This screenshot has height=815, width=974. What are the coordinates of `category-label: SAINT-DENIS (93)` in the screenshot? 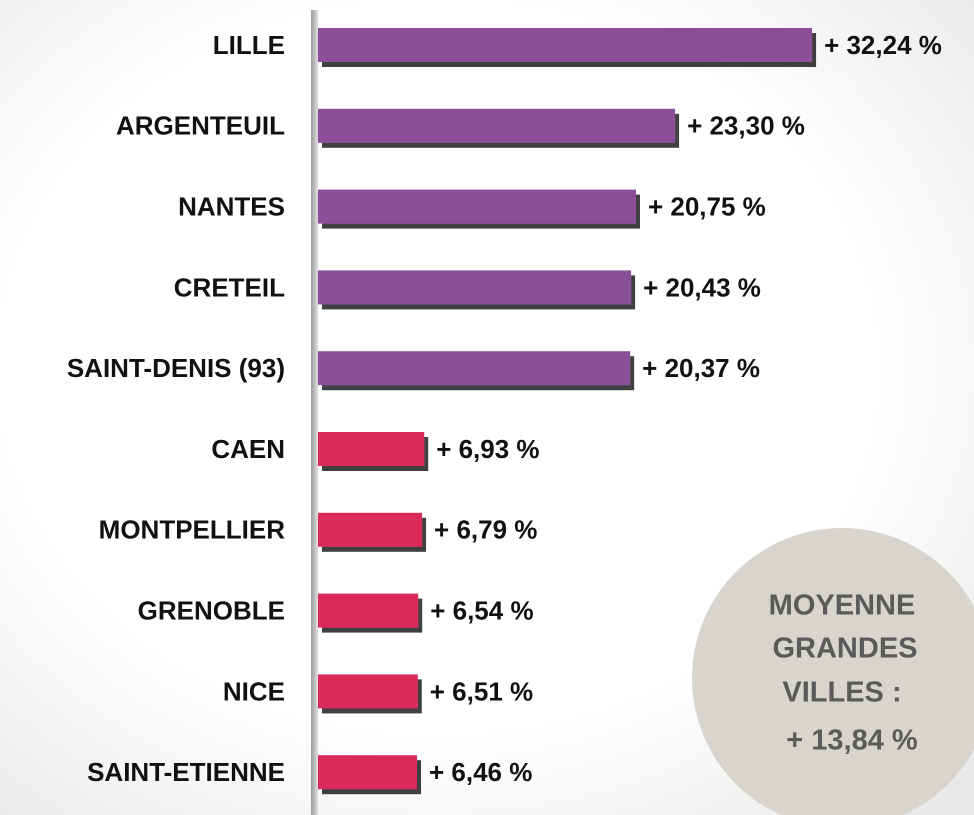 It's located at (176, 368).